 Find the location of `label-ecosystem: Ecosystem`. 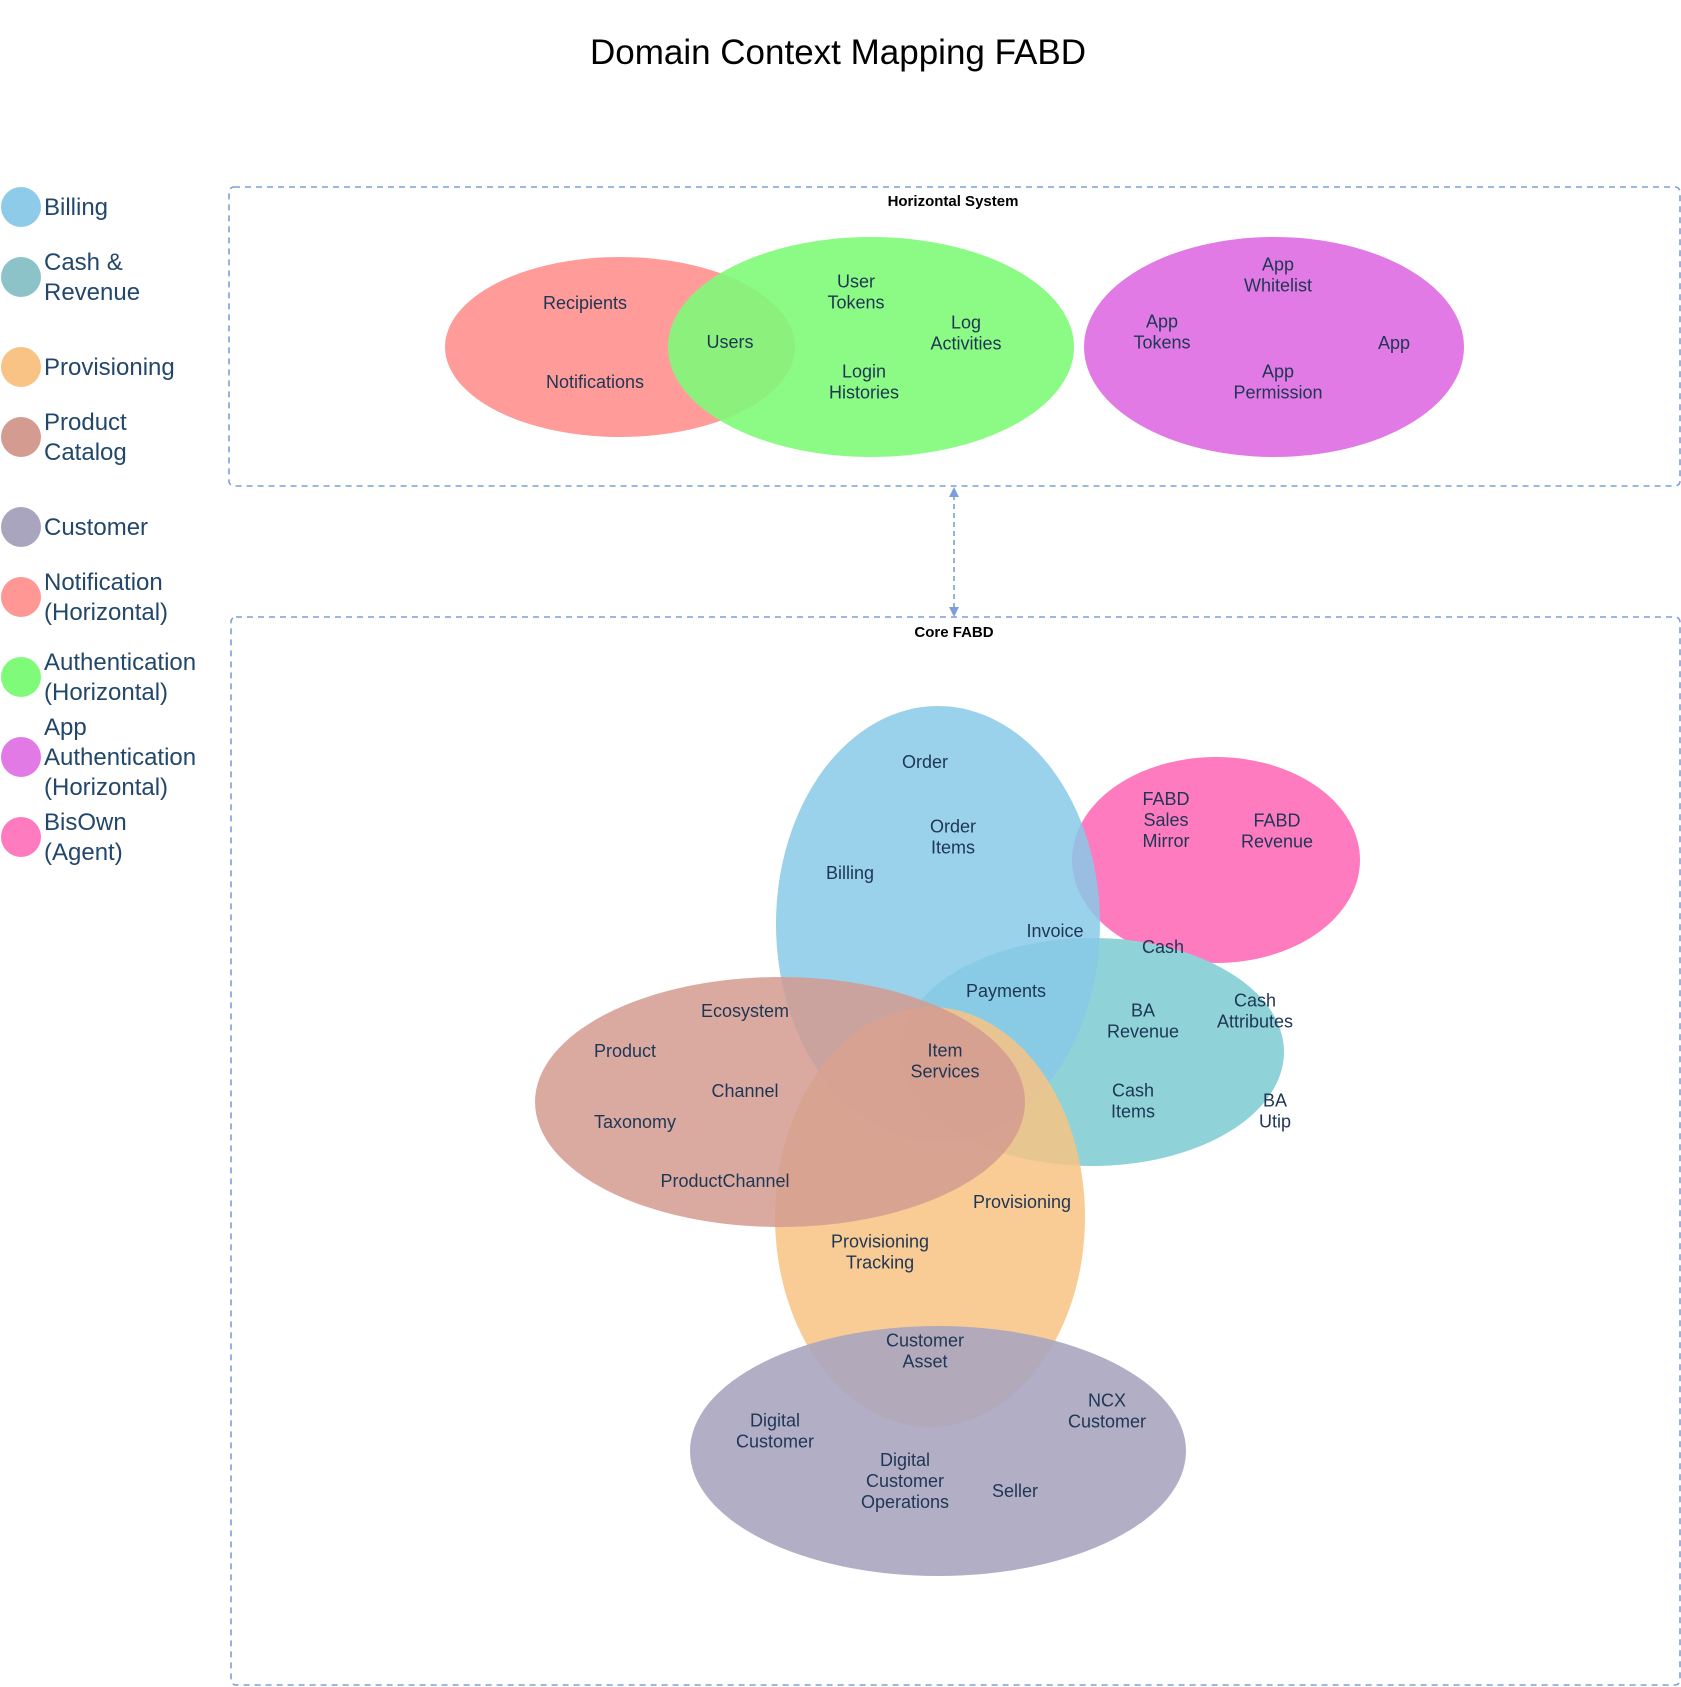

label-ecosystem: Ecosystem is located at coordinates (745, 1011).